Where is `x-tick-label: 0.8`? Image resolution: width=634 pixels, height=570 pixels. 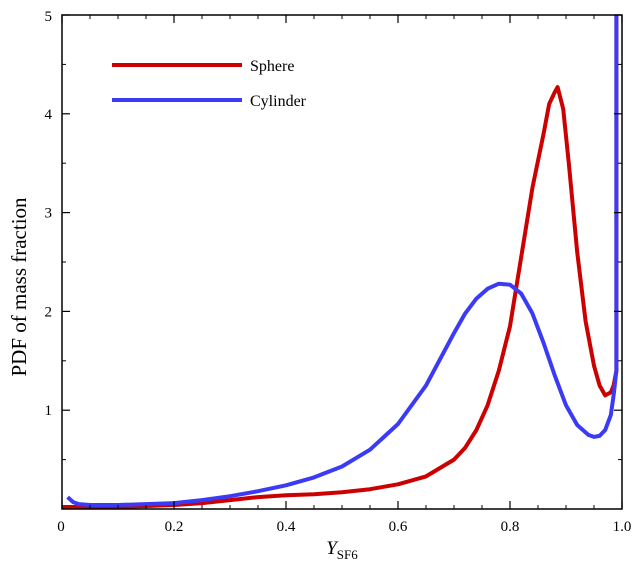 x-tick-label: 0.8 is located at coordinates (510, 527).